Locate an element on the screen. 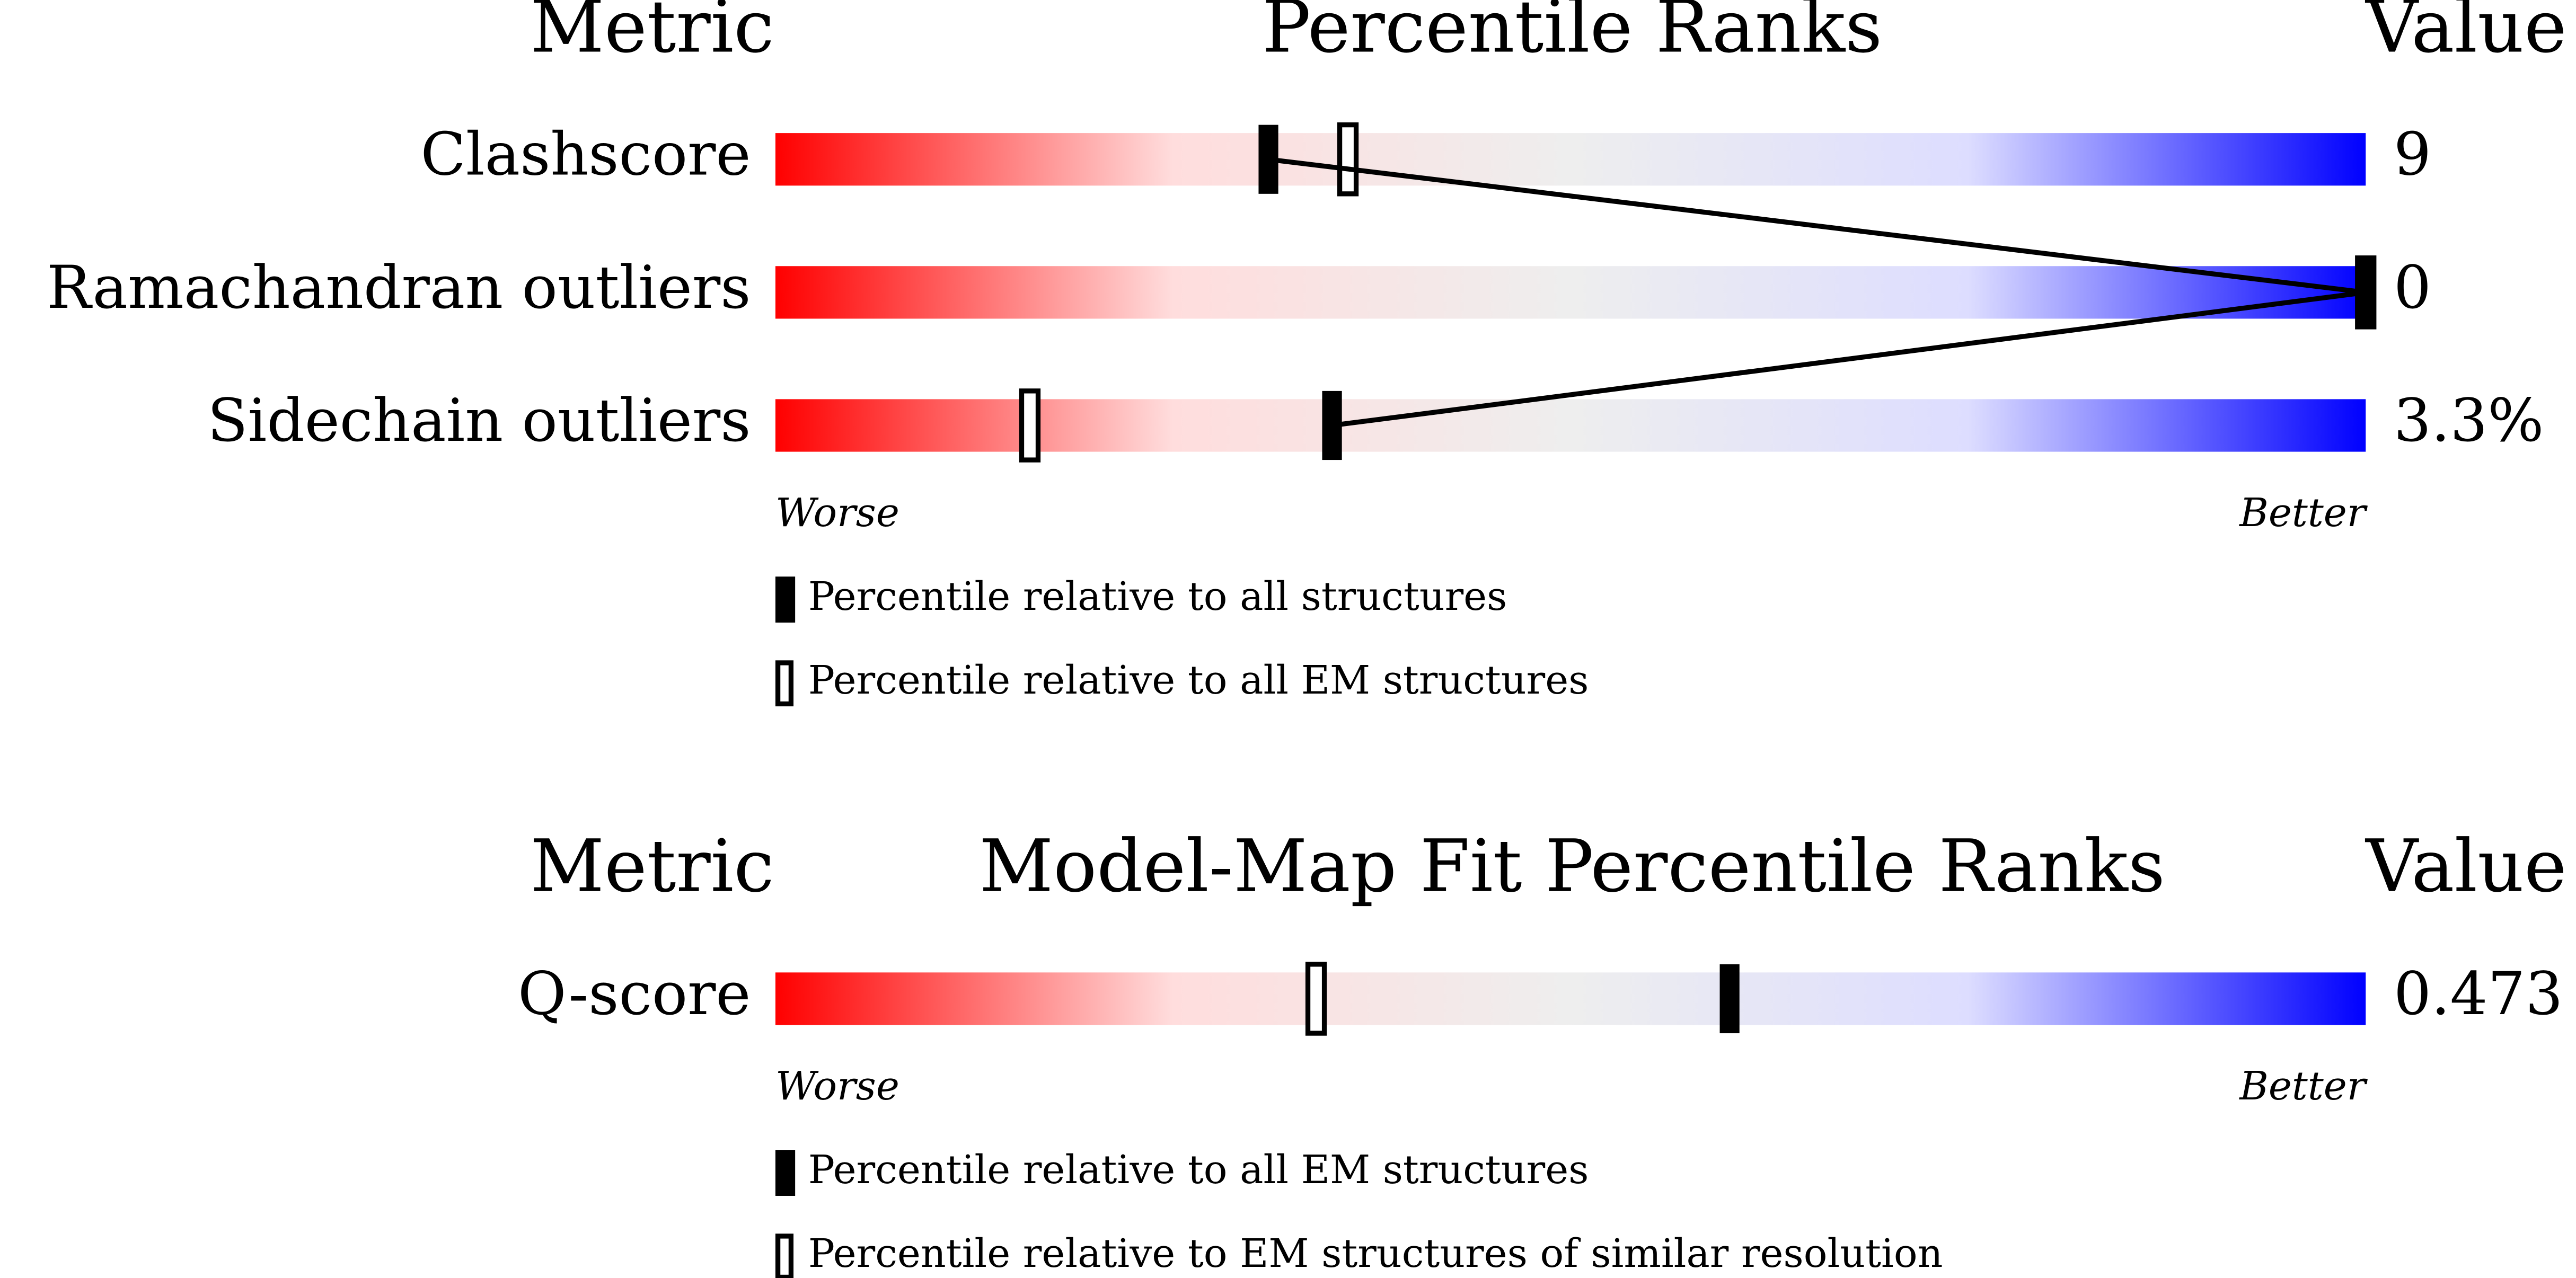 Image resolution: width=2576 pixels, height=1278 pixels. legend-label: Percentile relative to all structures is located at coordinates (1157, 596).